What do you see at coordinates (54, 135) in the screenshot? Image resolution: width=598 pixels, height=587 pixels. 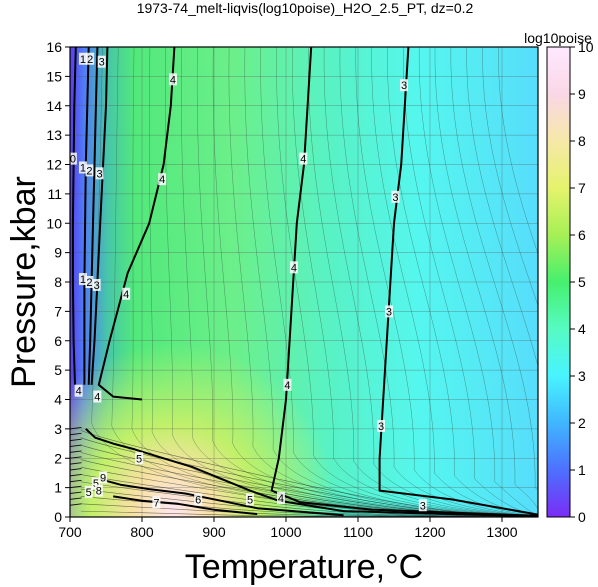 I see `y-tick-label: 13` at bounding box center [54, 135].